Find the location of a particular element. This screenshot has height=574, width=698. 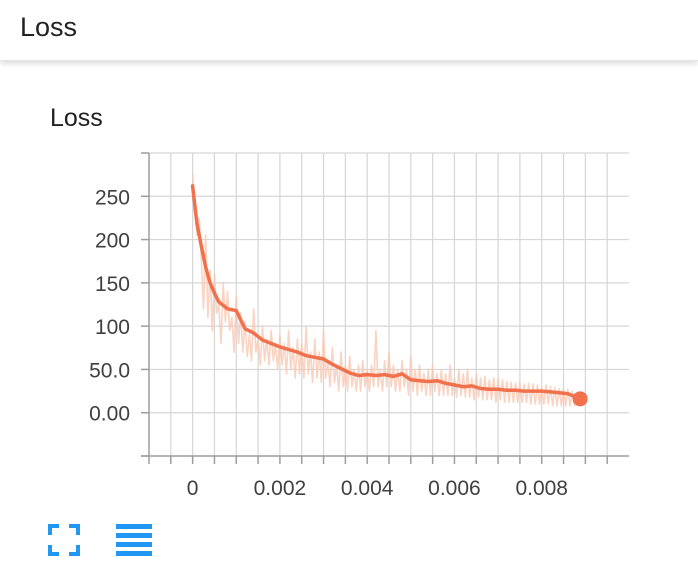

chart-card-title: Loss is located at coordinates (76, 118).